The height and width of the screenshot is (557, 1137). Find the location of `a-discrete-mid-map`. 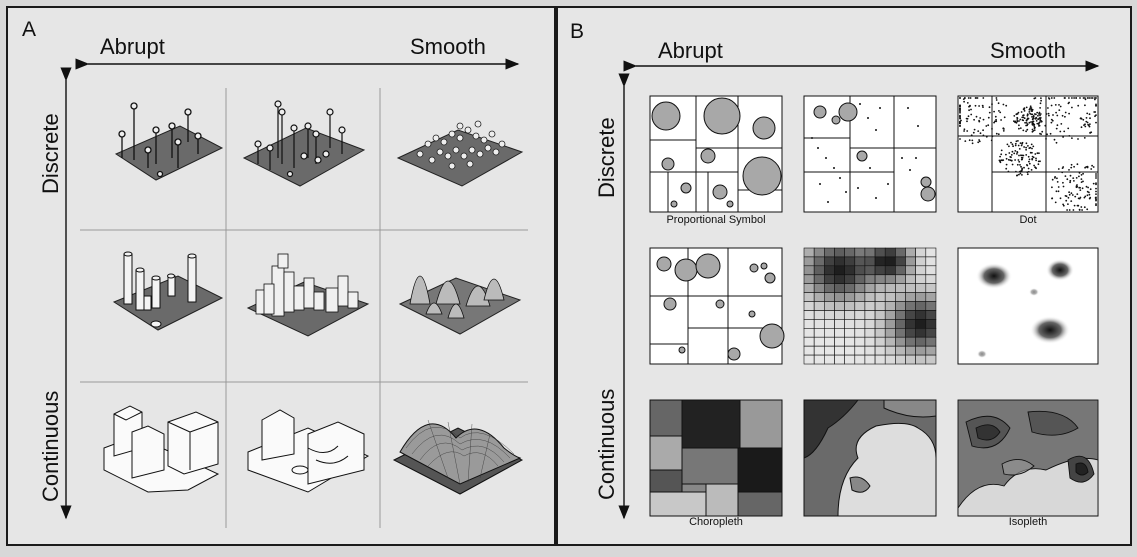

a-discrete-mid-map is located at coordinates (304, 143).